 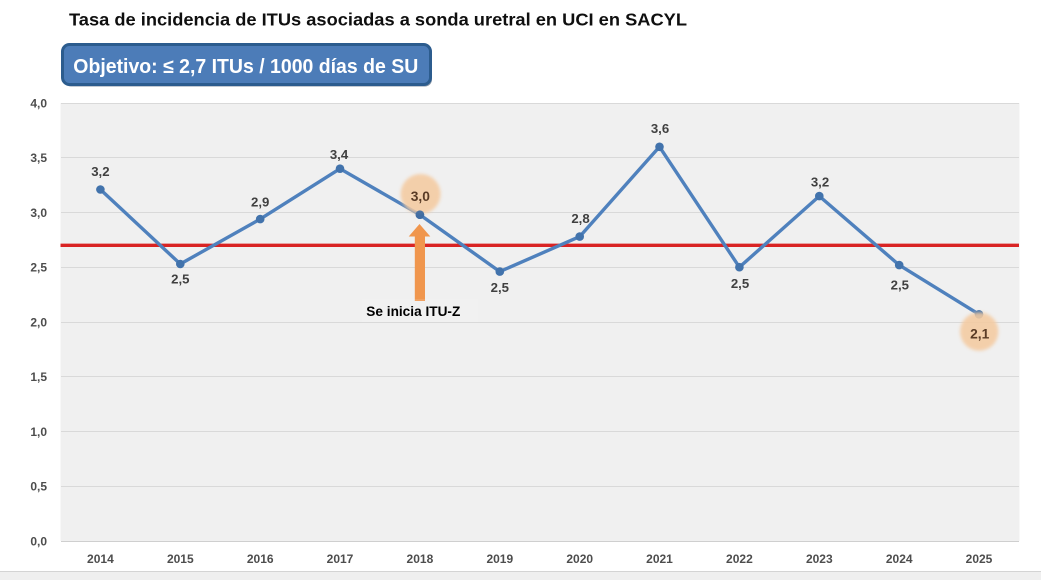 I want to click on svg-text: 0,0, so click(x=38, y=541).